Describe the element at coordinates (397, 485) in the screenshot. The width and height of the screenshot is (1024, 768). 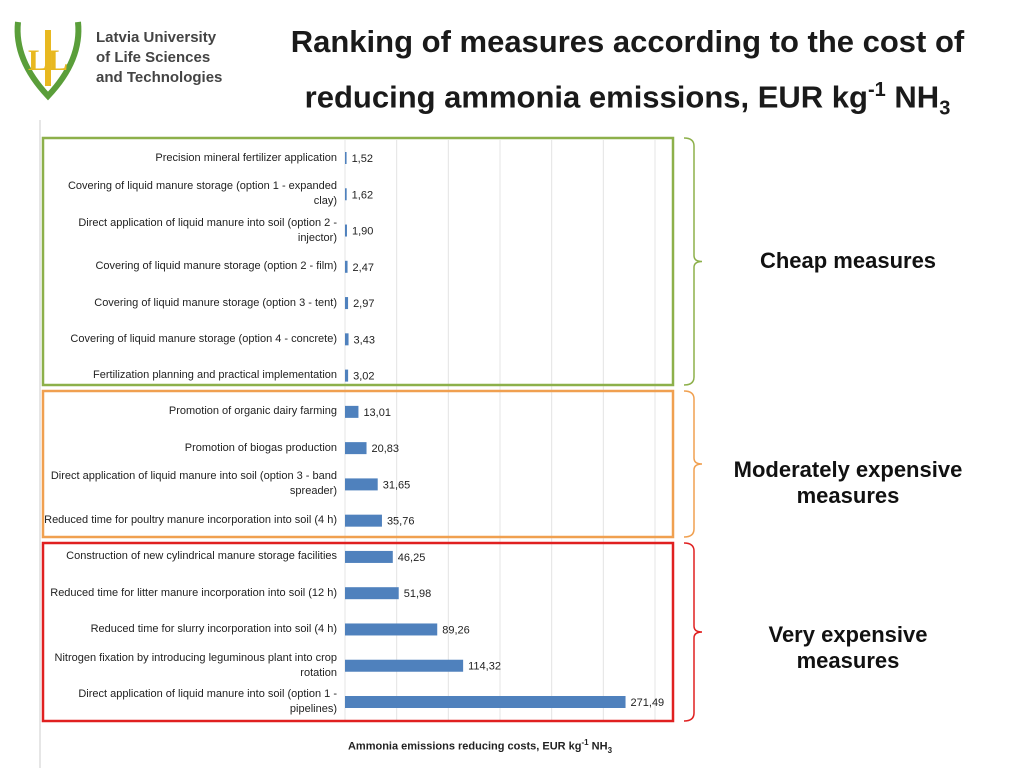
I see `value-label: 31,65` at that location.